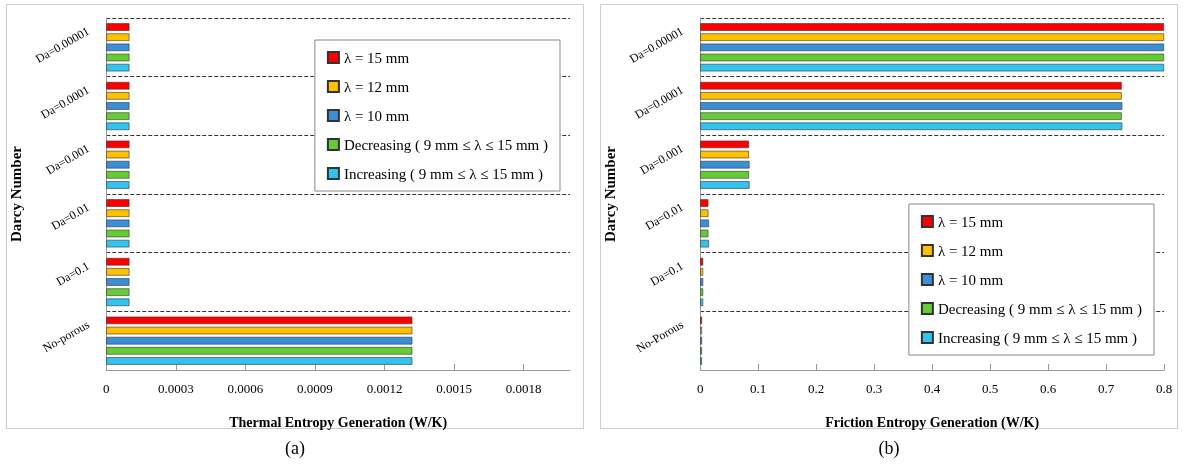 The width and height of the screenshot is (1192, 465). Describe the element at coordinates (295, 448) in the screenshot. I see `text: (a)` at that location.